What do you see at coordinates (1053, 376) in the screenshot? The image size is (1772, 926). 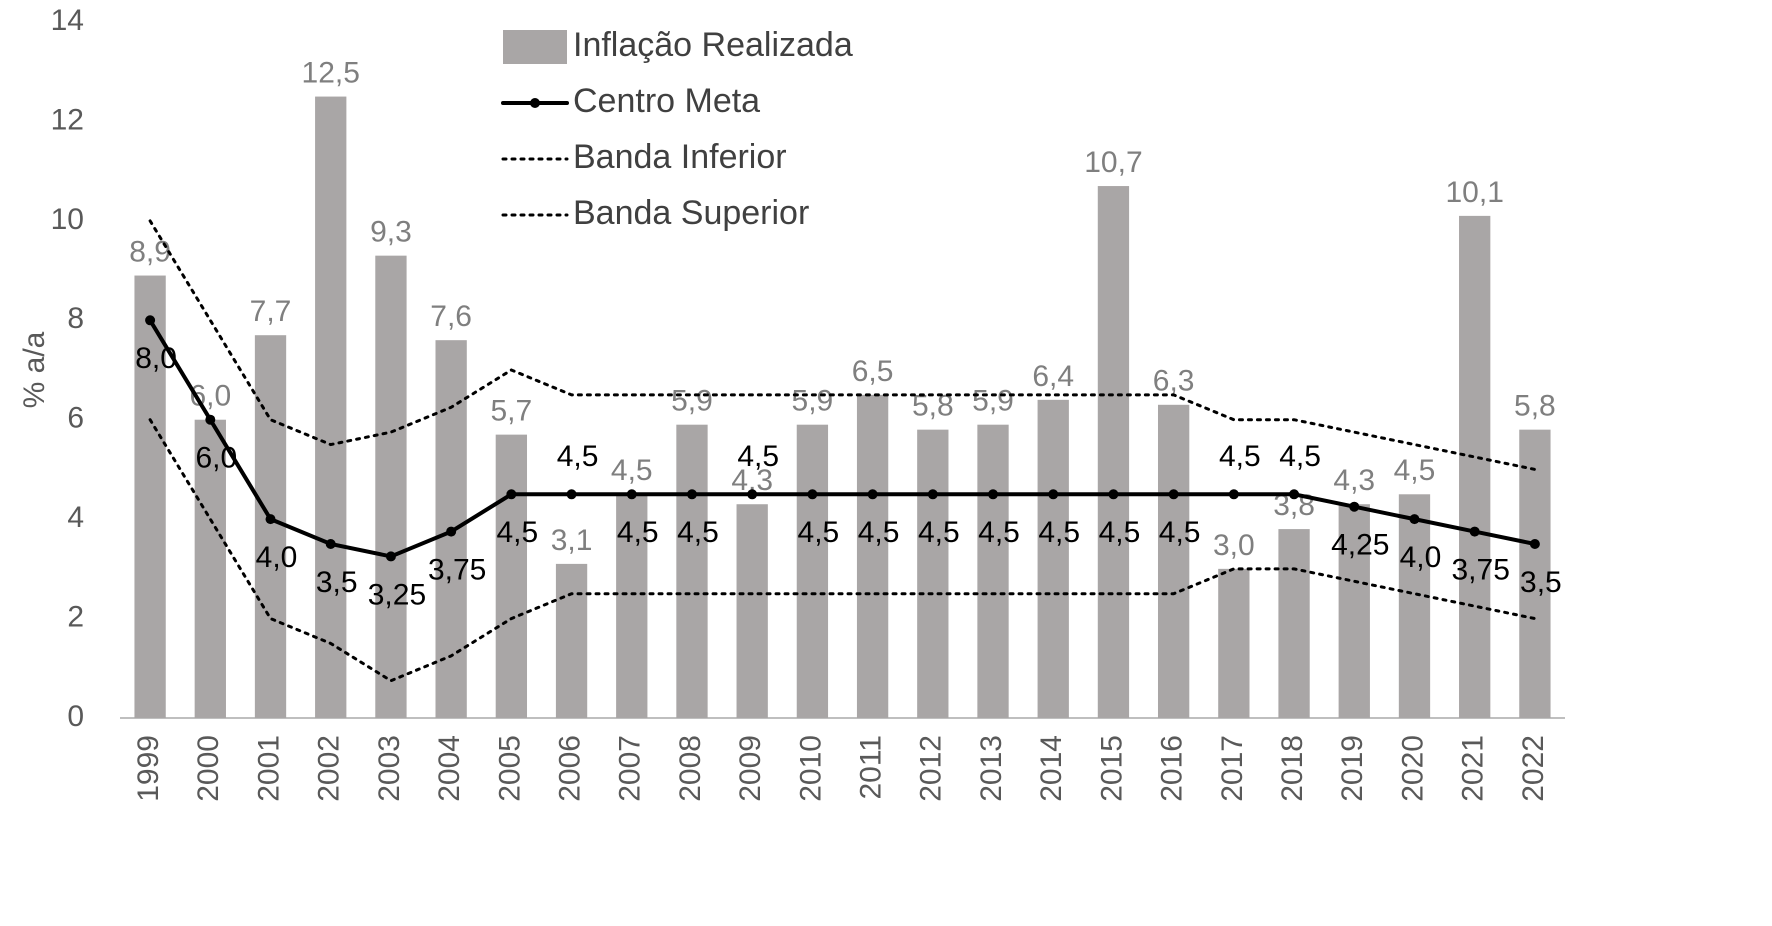 I see `bar-label: 6,4` at bounding box center [1053, 376].